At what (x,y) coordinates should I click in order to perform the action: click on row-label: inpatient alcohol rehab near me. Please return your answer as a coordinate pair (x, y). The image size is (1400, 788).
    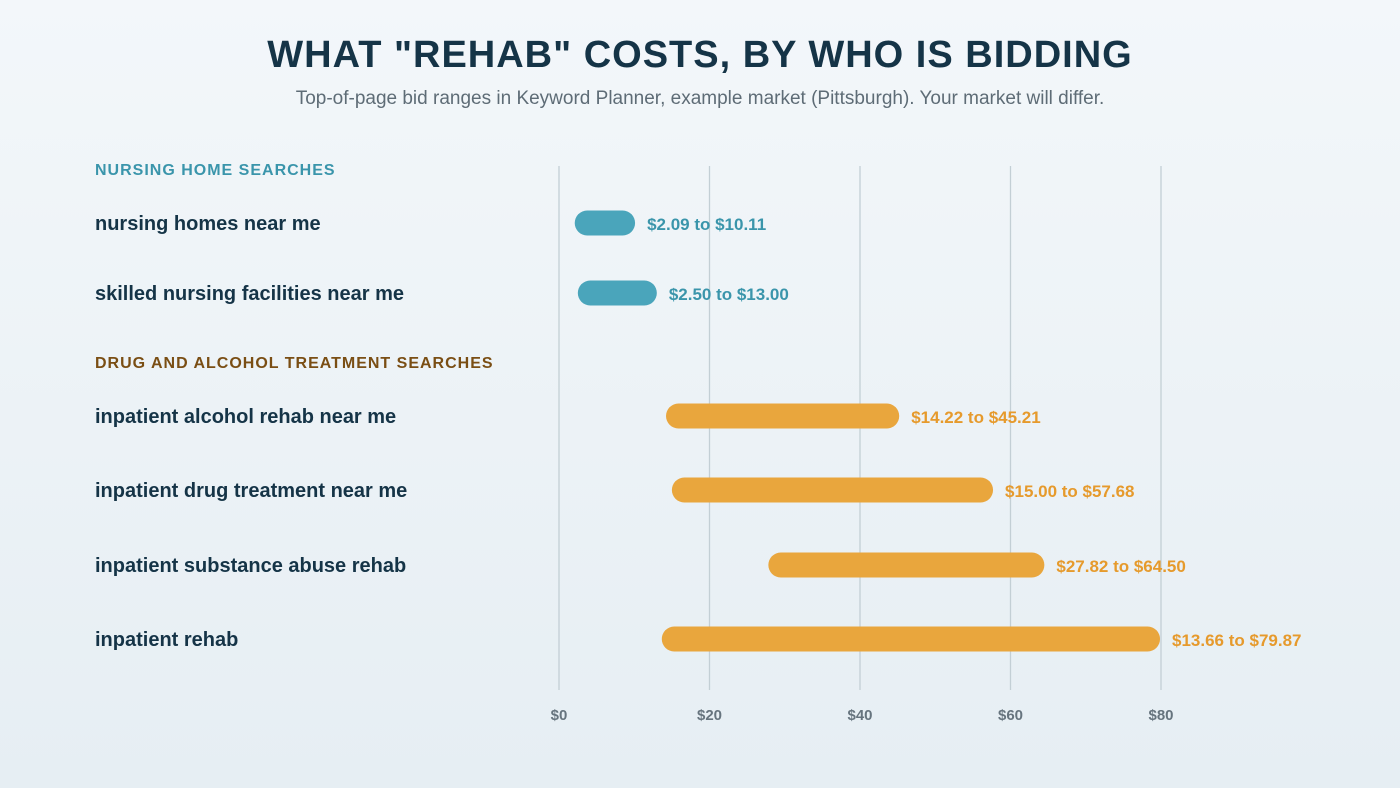
    Looking at the image, I should click on (245, 417).